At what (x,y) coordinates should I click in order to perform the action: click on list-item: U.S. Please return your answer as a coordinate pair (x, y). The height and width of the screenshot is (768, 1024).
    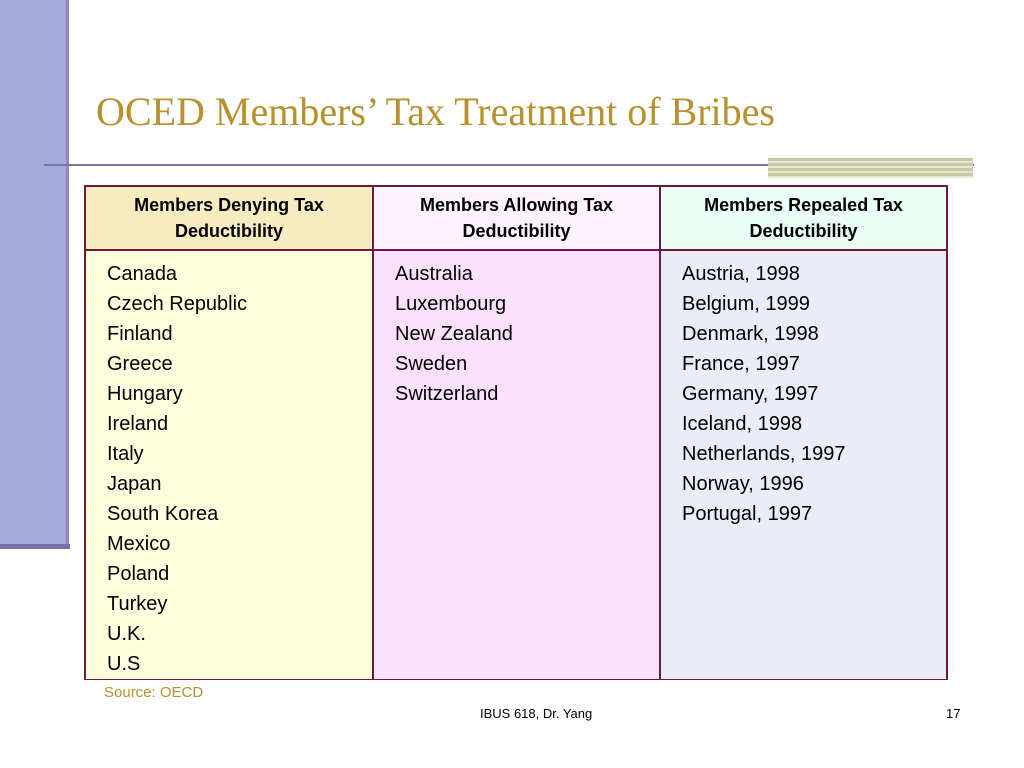
    Looking at the image, I should click on (124, 664).